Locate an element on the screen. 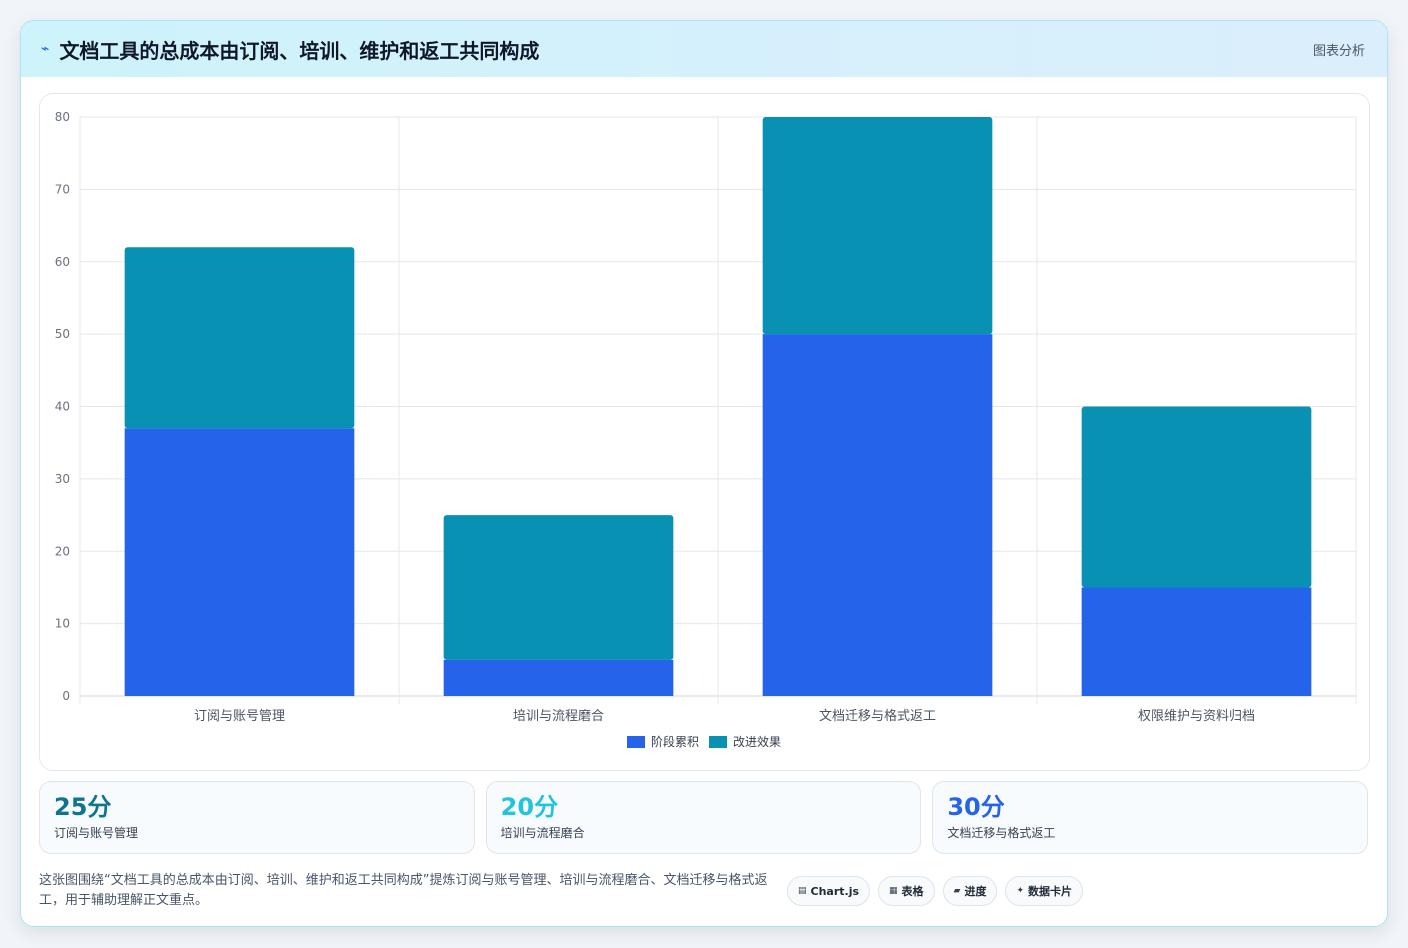 This screenshot has height=948, width=1408. x-tick-label: 文档迁移与格式返工 is located at coordinates (877, 716).